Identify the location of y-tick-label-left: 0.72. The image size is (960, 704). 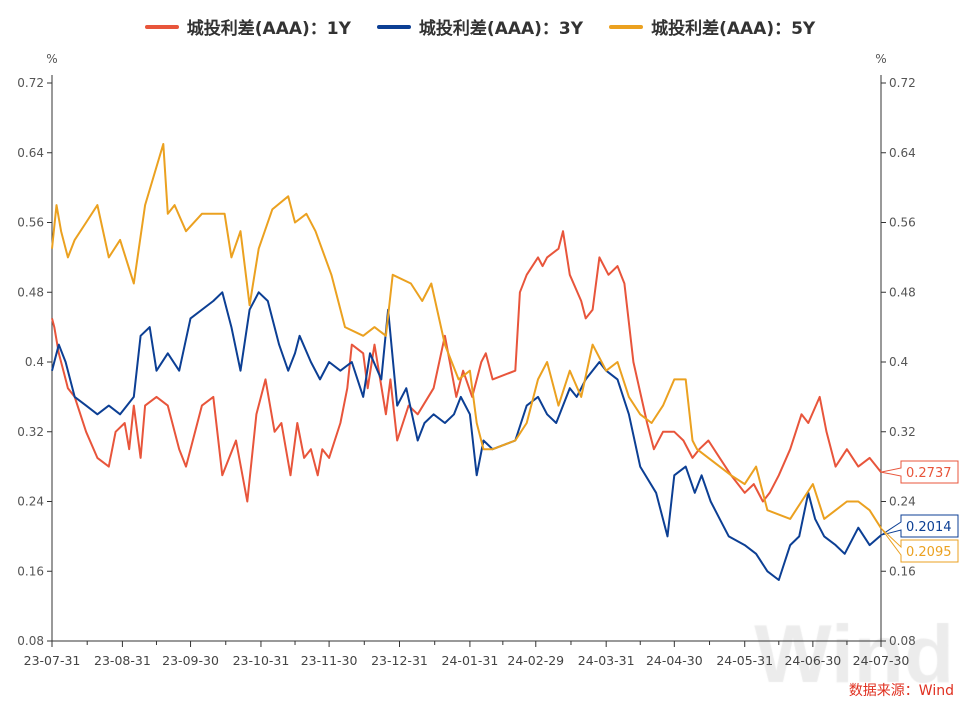
(30, 83).